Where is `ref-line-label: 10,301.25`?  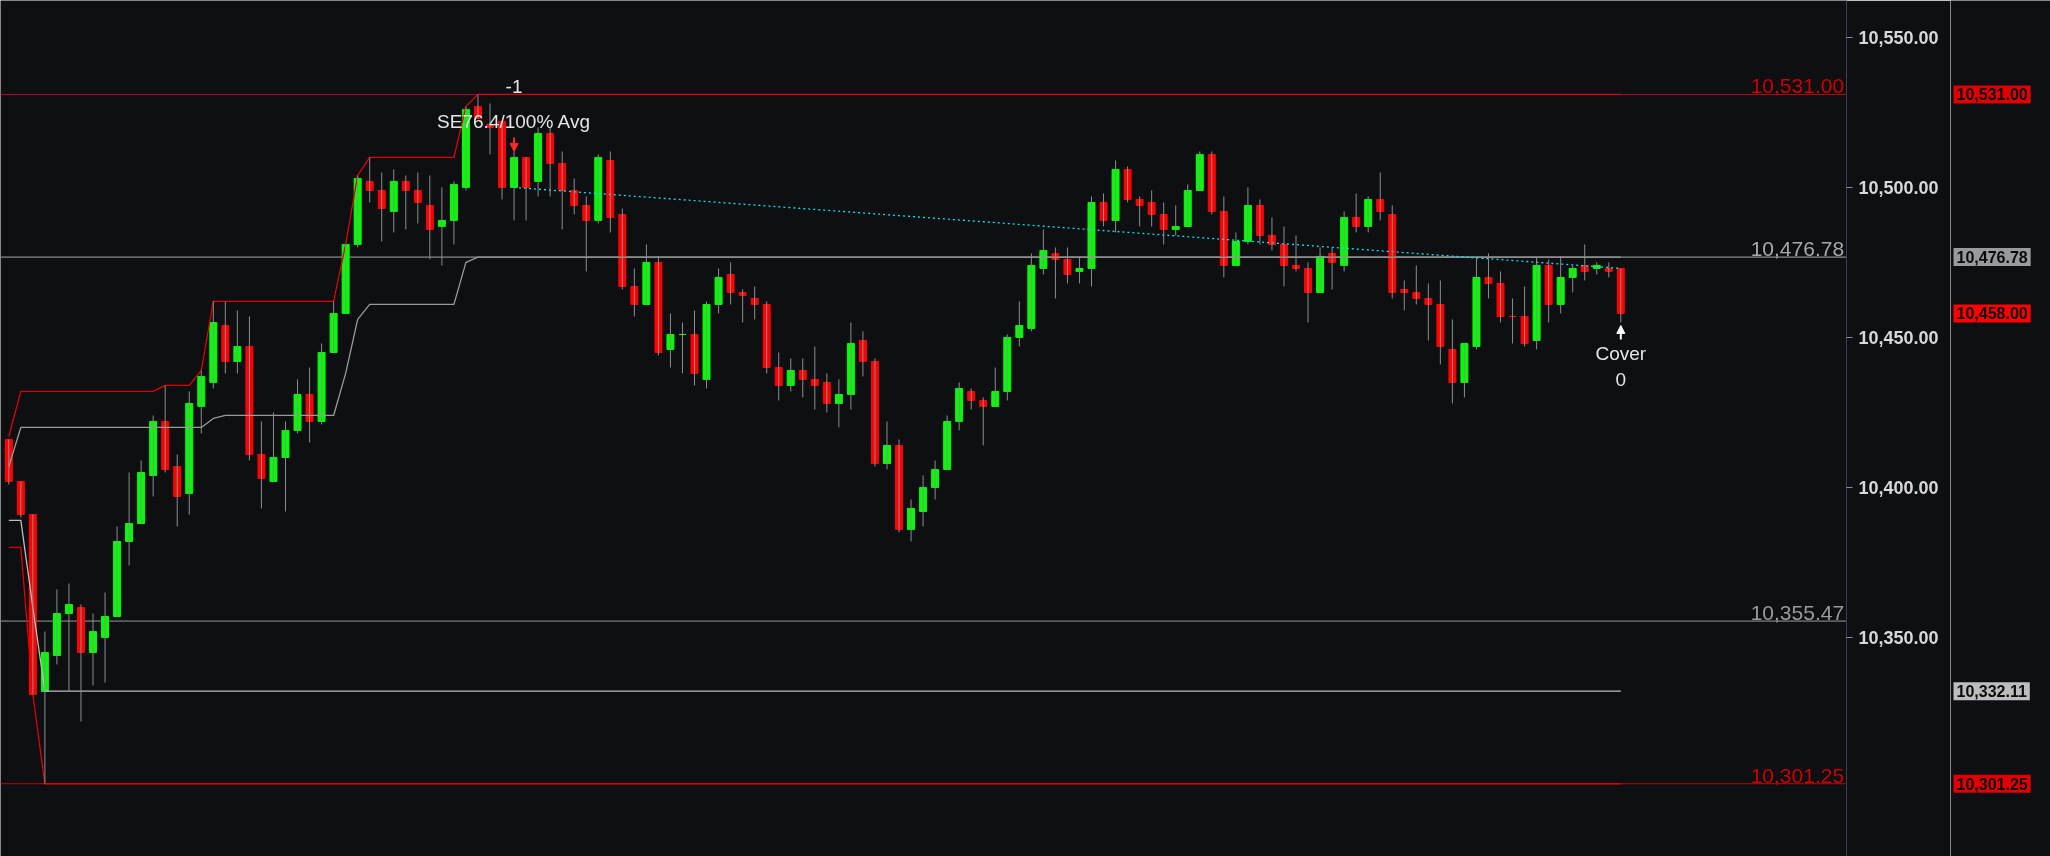
ref-line-label: 10,301.25 is located at coordinates (1797, 775).